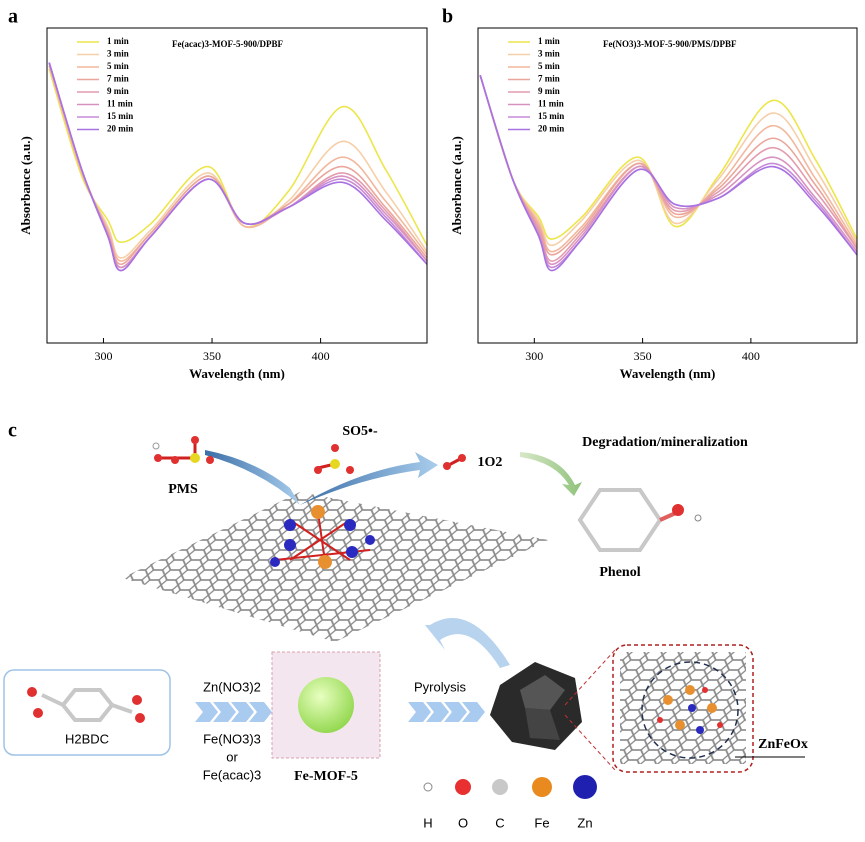 Image resolution: width=865 pixels, height=842 pixels. Describe the element at coordinates (510, 787) in the screenshot. I see `atom-legend` at that location.